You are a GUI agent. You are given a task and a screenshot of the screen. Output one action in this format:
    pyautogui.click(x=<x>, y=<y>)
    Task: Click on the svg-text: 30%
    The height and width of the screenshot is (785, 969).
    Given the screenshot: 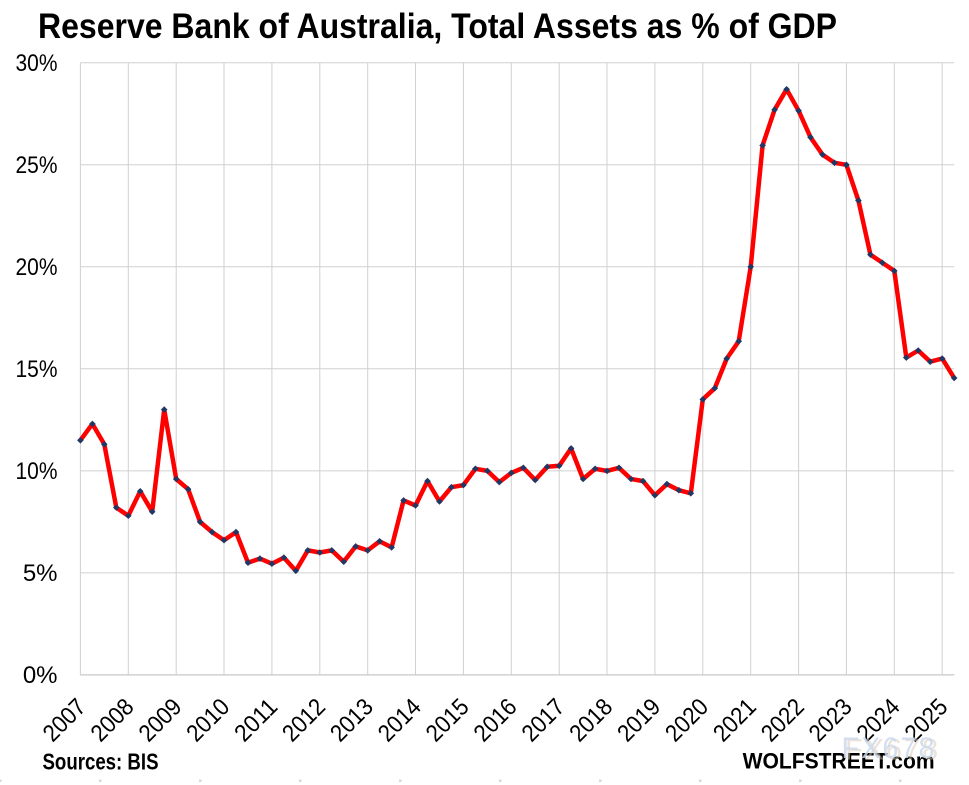 What is the action you would take?
    pyautogui.click(x=37, y=63)
    